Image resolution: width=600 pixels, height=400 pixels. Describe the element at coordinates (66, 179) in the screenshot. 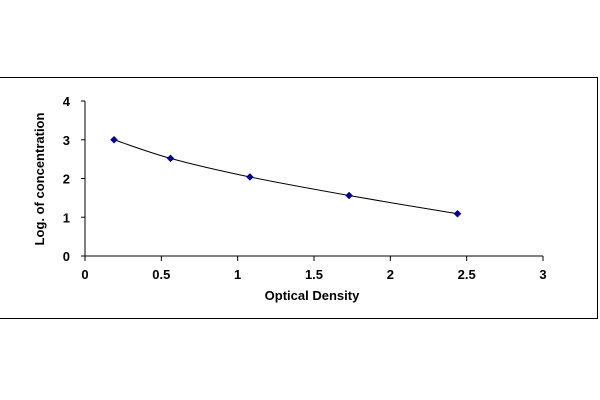

I see `y-tick-label: 2` at that location.